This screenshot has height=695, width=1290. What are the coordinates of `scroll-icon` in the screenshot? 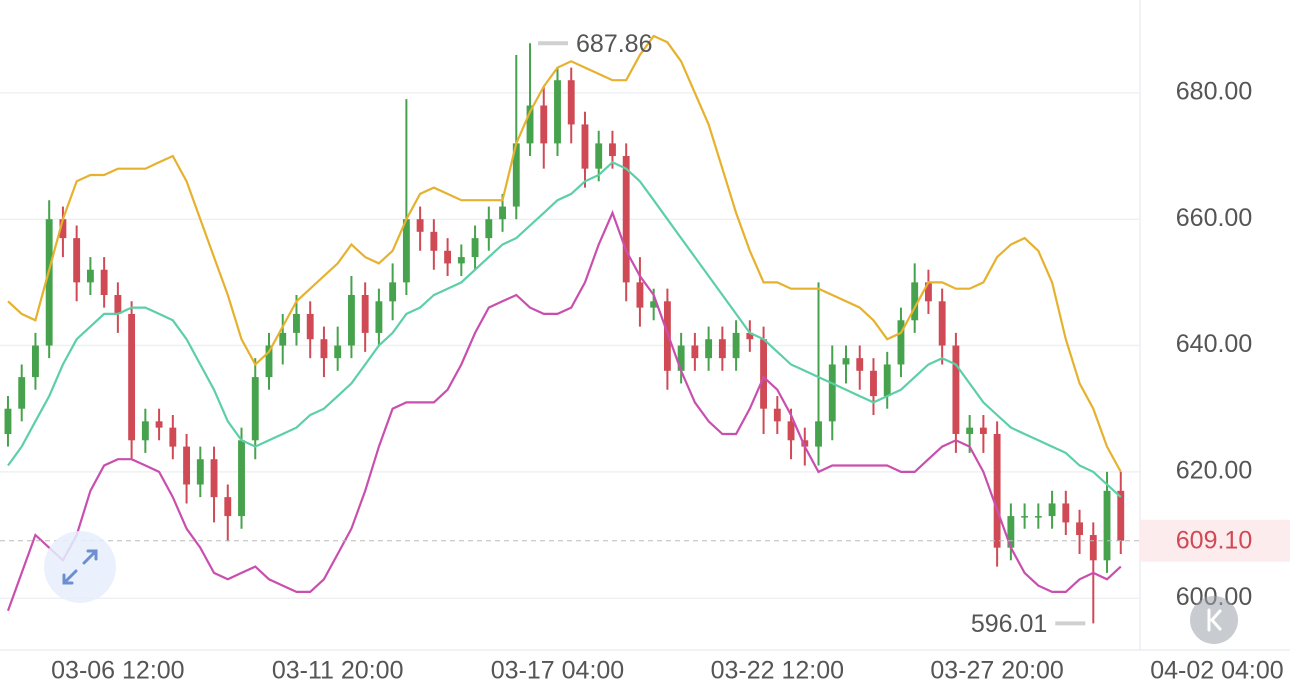 It's located at (1214, 620).